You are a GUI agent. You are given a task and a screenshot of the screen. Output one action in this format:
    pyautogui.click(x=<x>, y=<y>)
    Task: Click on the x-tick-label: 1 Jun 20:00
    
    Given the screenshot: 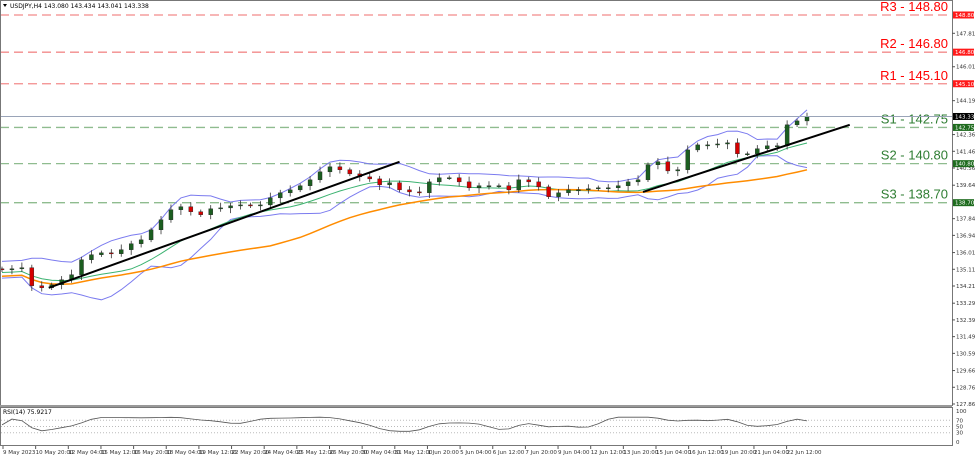 What is the action you would take?
    pyautogui.click(x=443, y=453)
    